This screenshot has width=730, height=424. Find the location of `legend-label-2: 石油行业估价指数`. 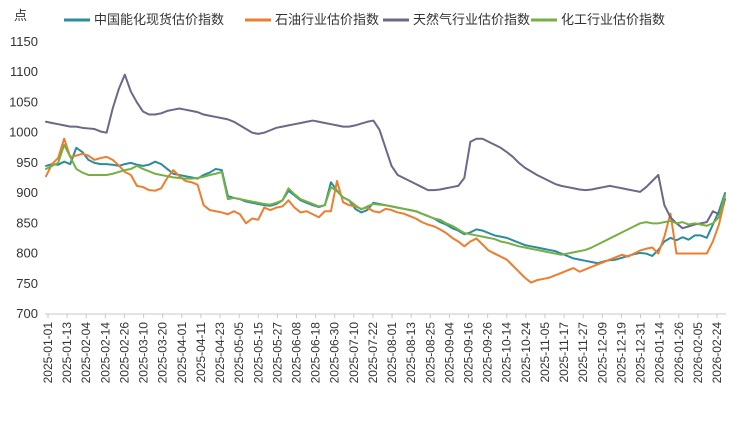

legend-label-2: 石油行业估价指数 is located at coordinates (327, 19).